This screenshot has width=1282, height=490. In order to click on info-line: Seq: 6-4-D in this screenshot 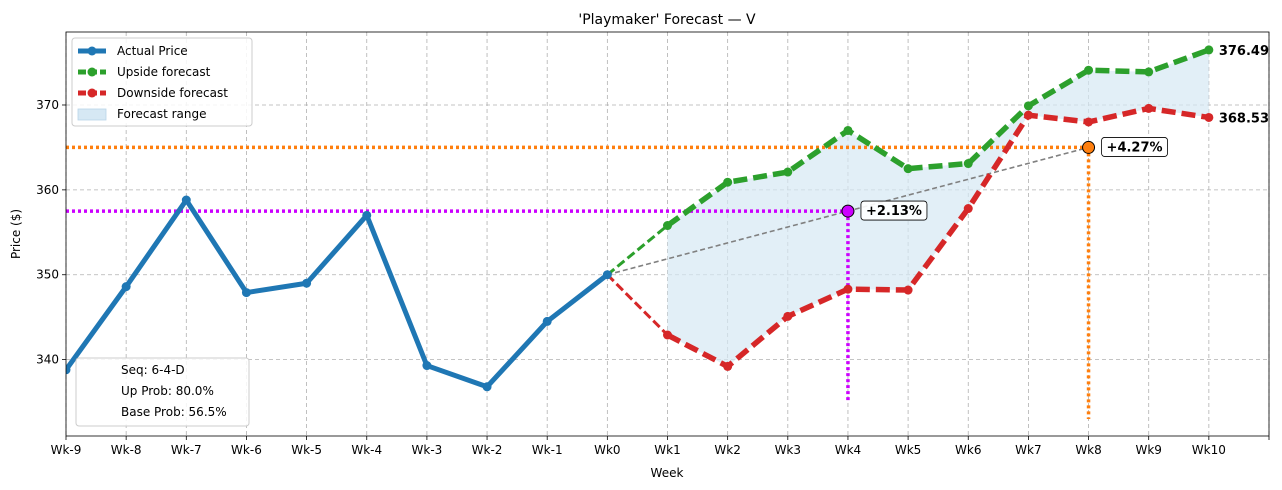, I will do `click(153, 370)`.